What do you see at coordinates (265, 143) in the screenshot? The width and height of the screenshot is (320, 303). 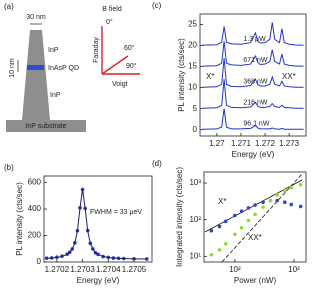 I see `x-tick-label: 1.272` at bounding box center [265, 143].